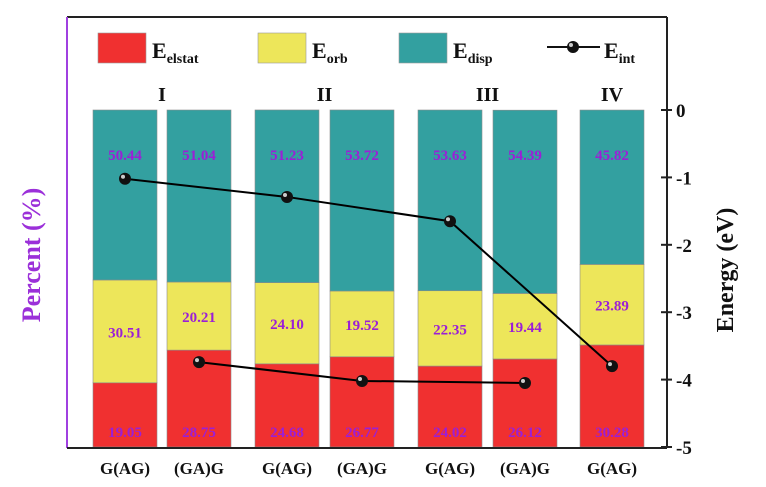 The height and width of the screenshot is (487, 766). Describe the element at coordinates (676, 280) in the screenshot. I see `axes-layer: 0 -1 -2 -3 -4 -5` at that location.